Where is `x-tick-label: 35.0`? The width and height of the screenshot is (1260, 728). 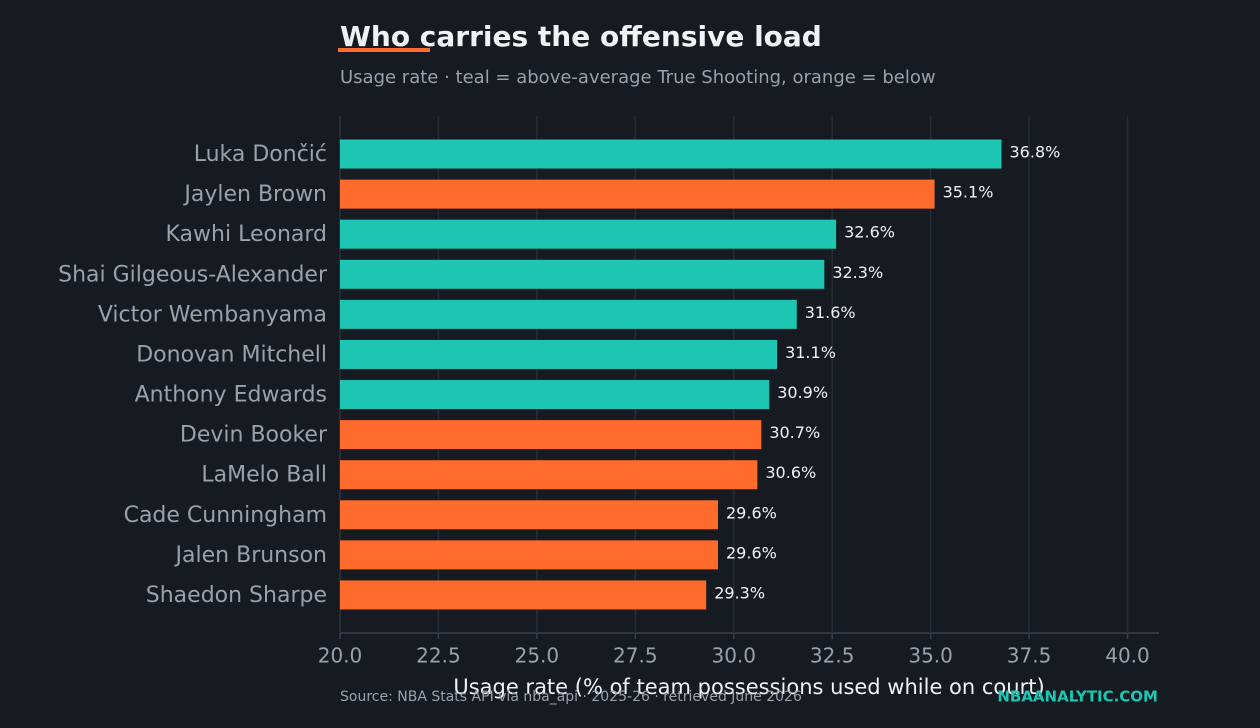
x-tick-label: 35.0 is located at coordinates (930, 656).